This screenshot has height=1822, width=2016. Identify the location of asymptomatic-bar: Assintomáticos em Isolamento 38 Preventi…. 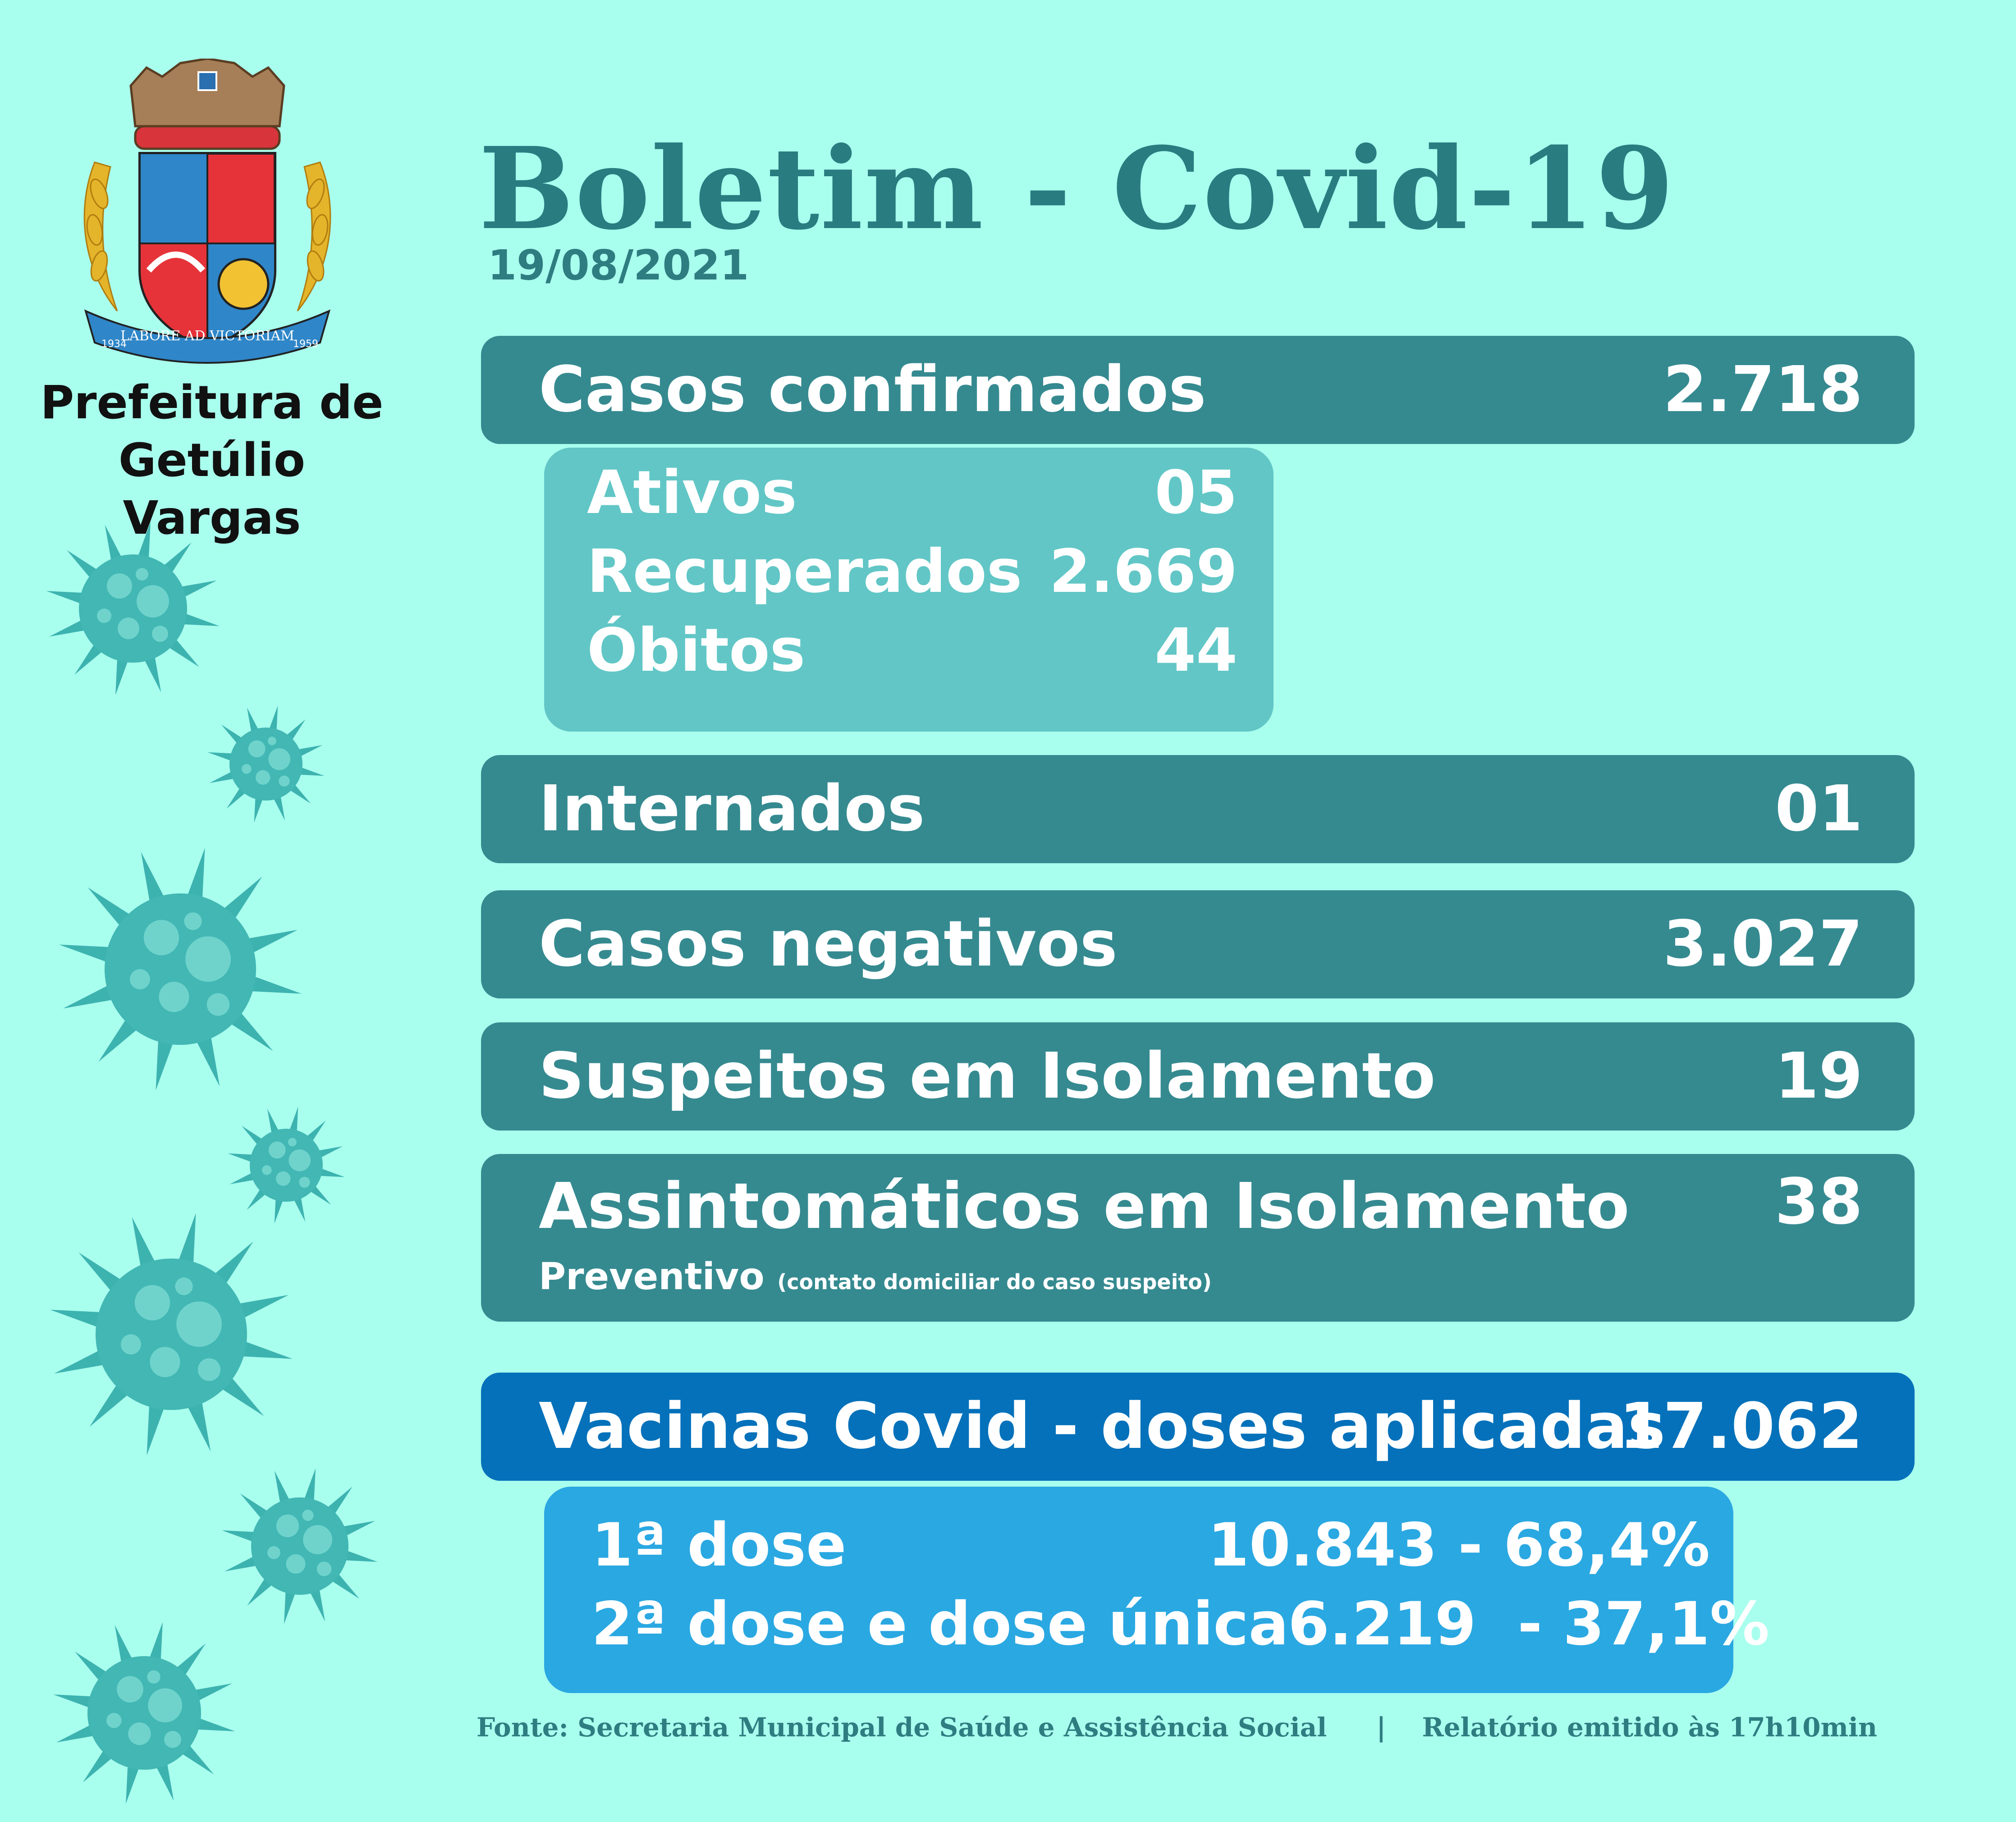
(1198, 1238).